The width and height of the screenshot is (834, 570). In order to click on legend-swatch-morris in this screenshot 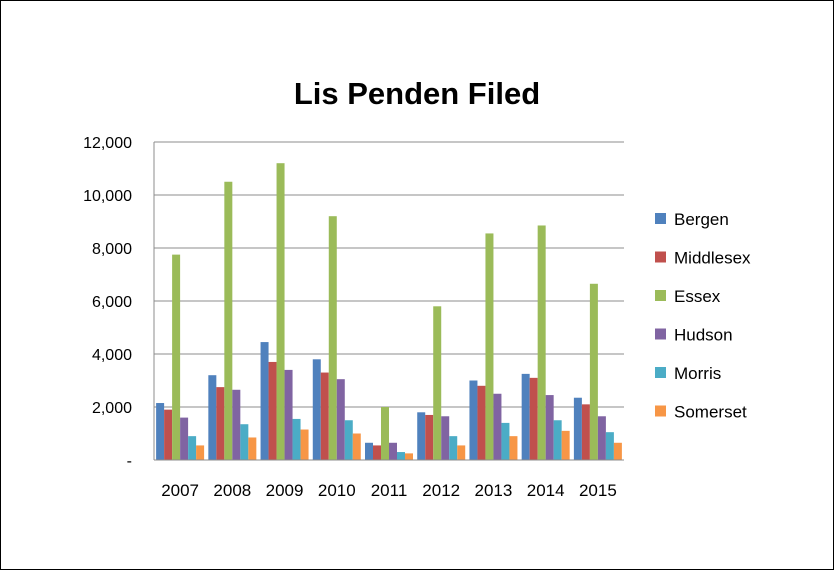, I will do `click(660, 372)`.